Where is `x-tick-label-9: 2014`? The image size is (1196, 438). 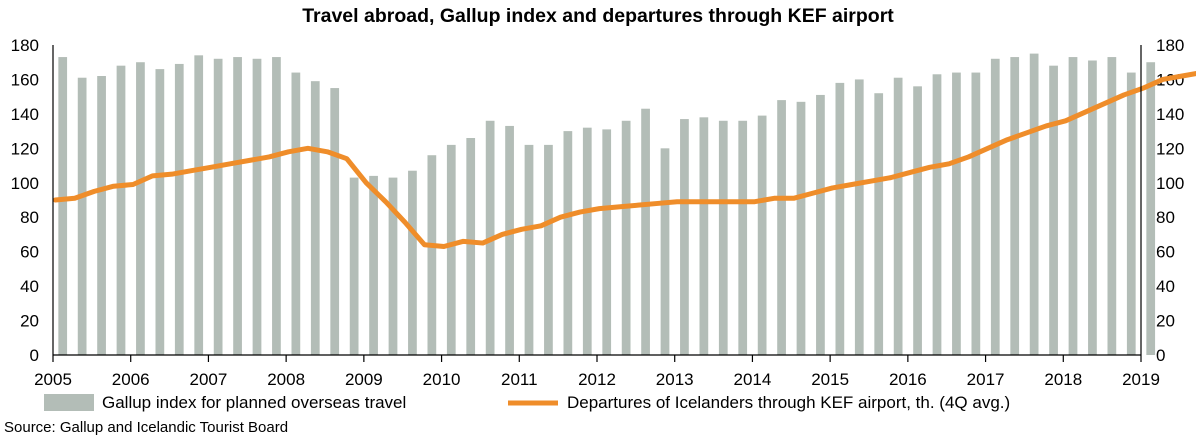 x-tick-label-9: 2014 is located at coordinates (753, 379).